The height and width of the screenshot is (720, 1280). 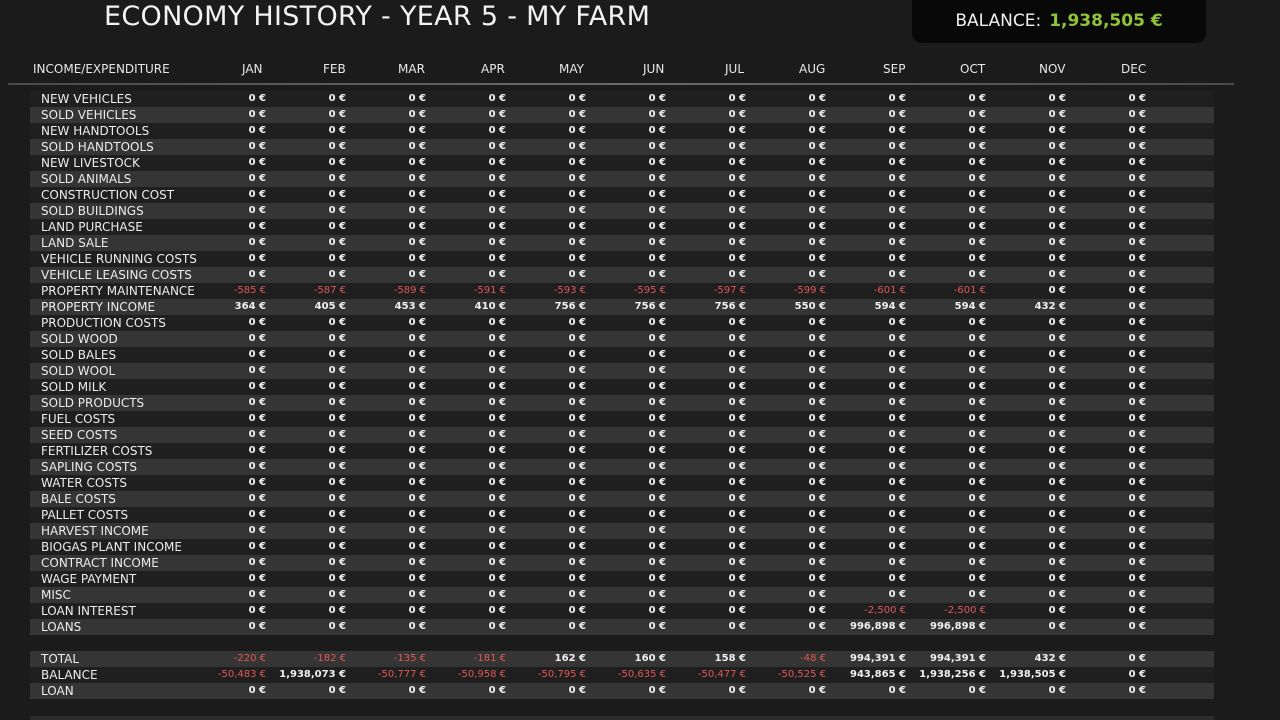 I want to click on page-title: ECONOMY HISTORY - YEAR 5 - MY FARM, so click(x=377, y=16).